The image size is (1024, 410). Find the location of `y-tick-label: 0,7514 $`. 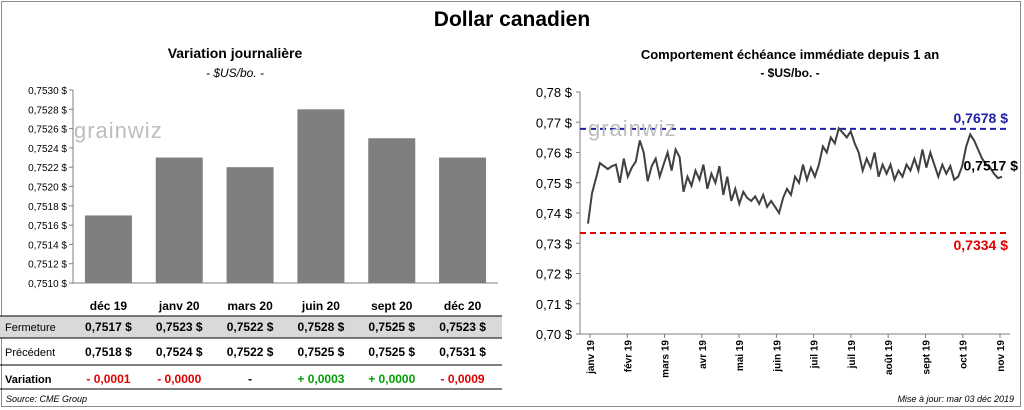

y-tick-label: 0,7514 $ is located at coordinates (47, 245).